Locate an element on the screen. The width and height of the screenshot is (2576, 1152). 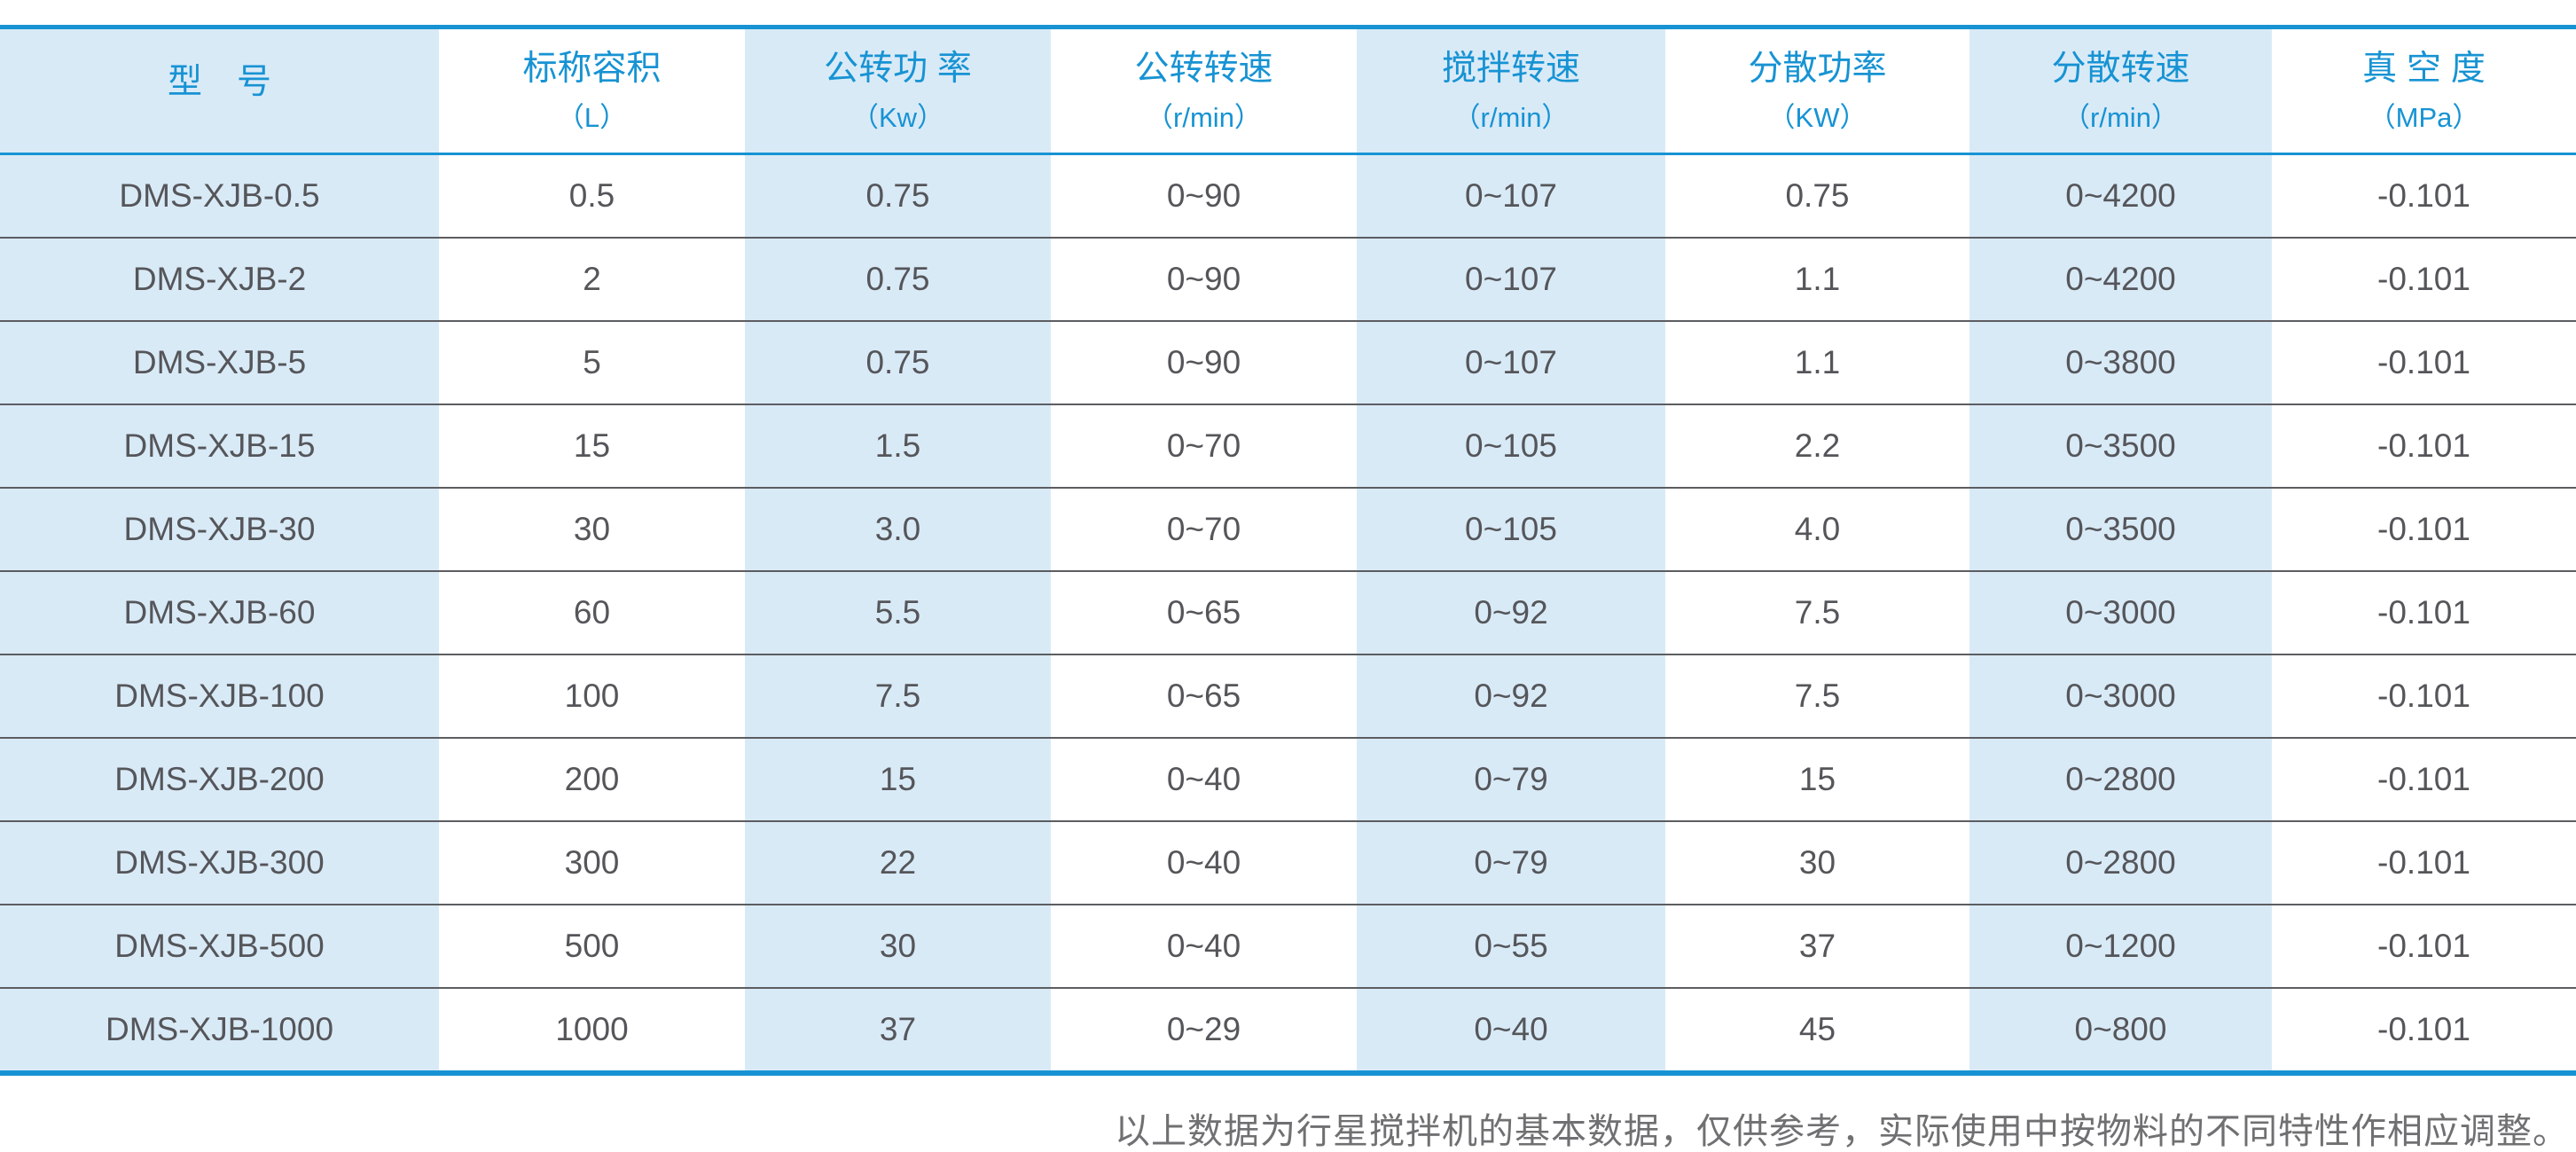
cell-nominal-capacity: 200 is located at coordinates (592, 780).